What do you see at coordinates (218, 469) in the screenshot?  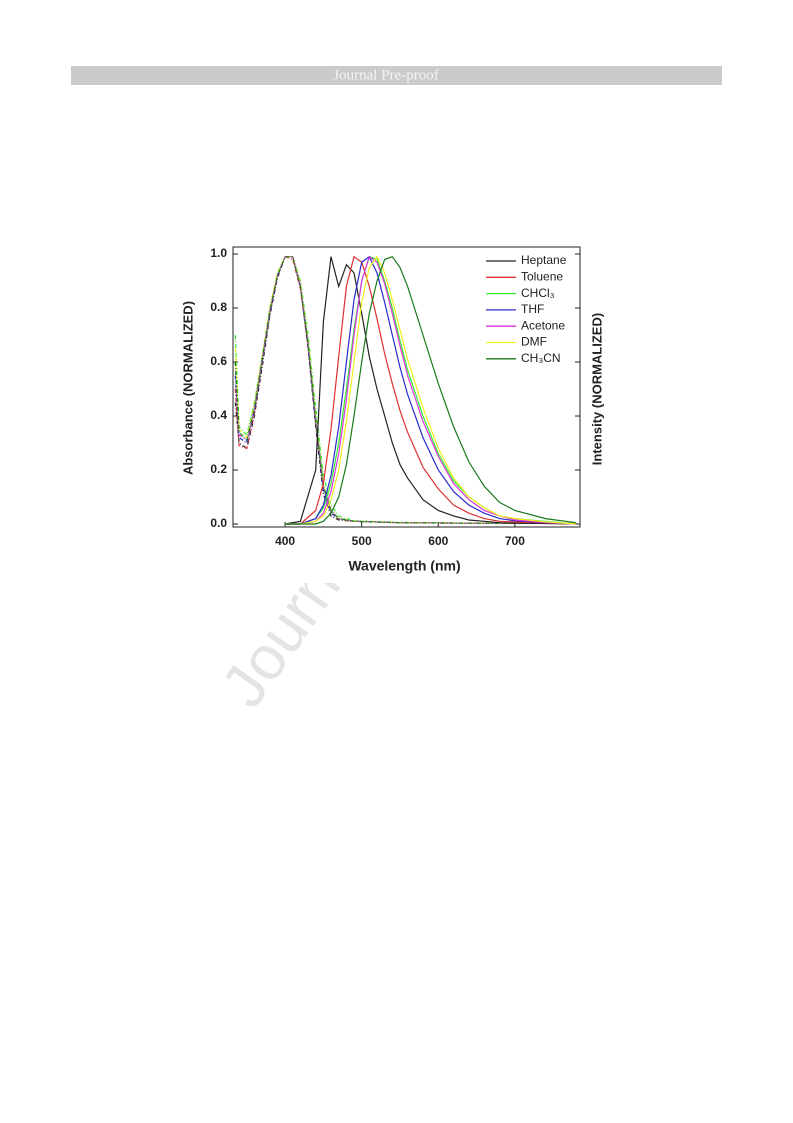 I see `y-tick-label: 0.2` at bounding box center [218, 469].